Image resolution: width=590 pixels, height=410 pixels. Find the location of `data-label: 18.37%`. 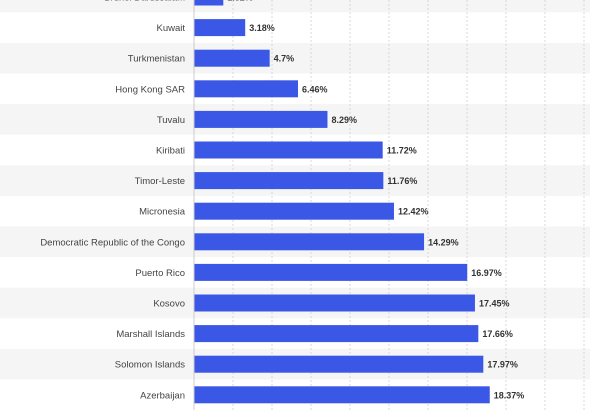

data-label: 18.37% is located at coordinates (509, 395).